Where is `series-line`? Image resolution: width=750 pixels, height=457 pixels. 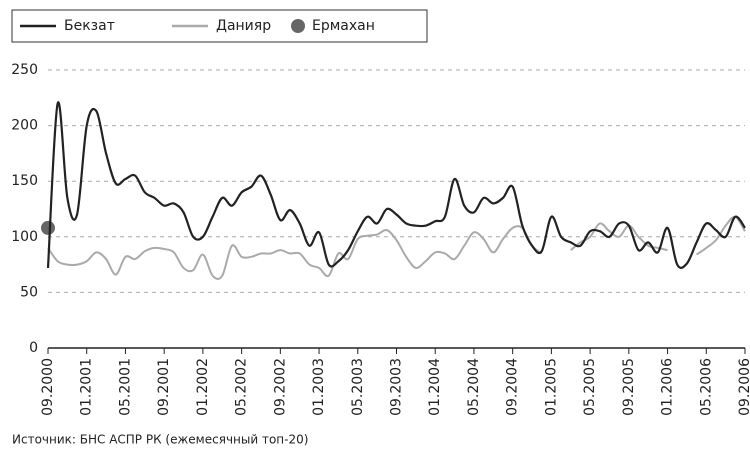 series-line is located at coordinates (396, 247).